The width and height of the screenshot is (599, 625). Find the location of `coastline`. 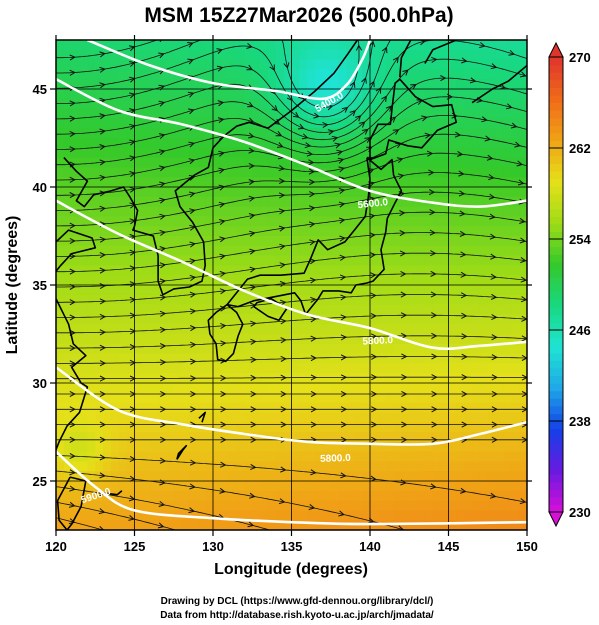

coastline is located at coordinates (314, 236).